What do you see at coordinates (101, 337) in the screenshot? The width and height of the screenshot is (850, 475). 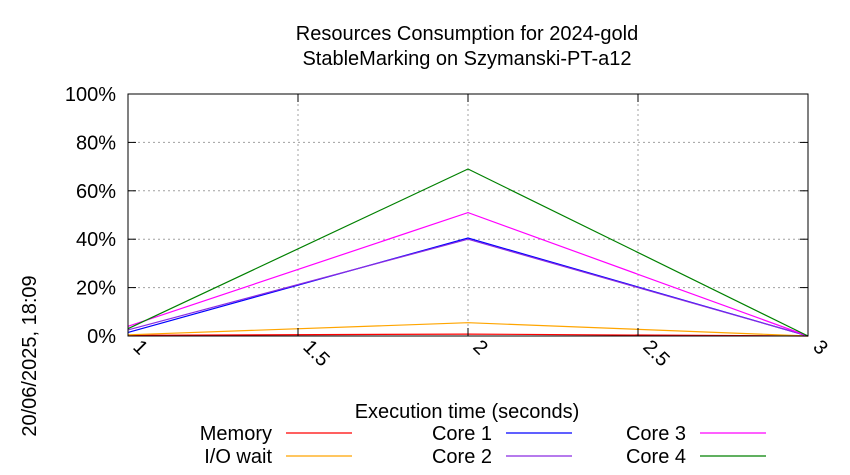 I see `y-tick-label: 0%` at bounding box center [101, 337].